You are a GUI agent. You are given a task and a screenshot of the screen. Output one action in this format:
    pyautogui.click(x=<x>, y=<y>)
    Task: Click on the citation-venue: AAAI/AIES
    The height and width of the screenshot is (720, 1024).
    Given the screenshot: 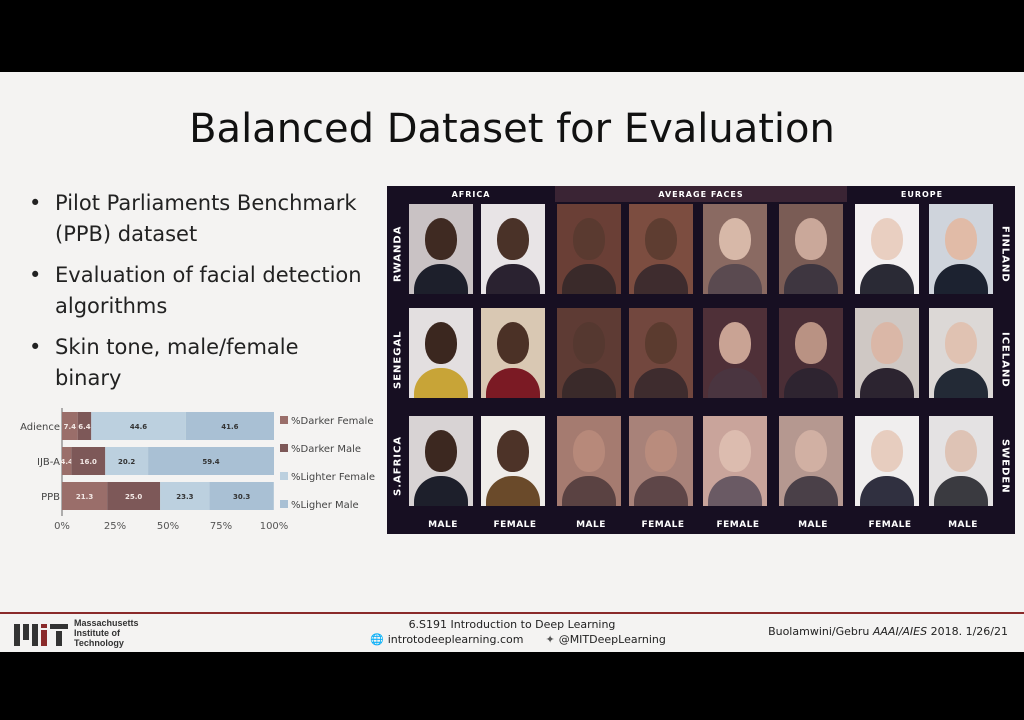 What is the action you would take?
    pyautogui.click(x=900, y=631)
    